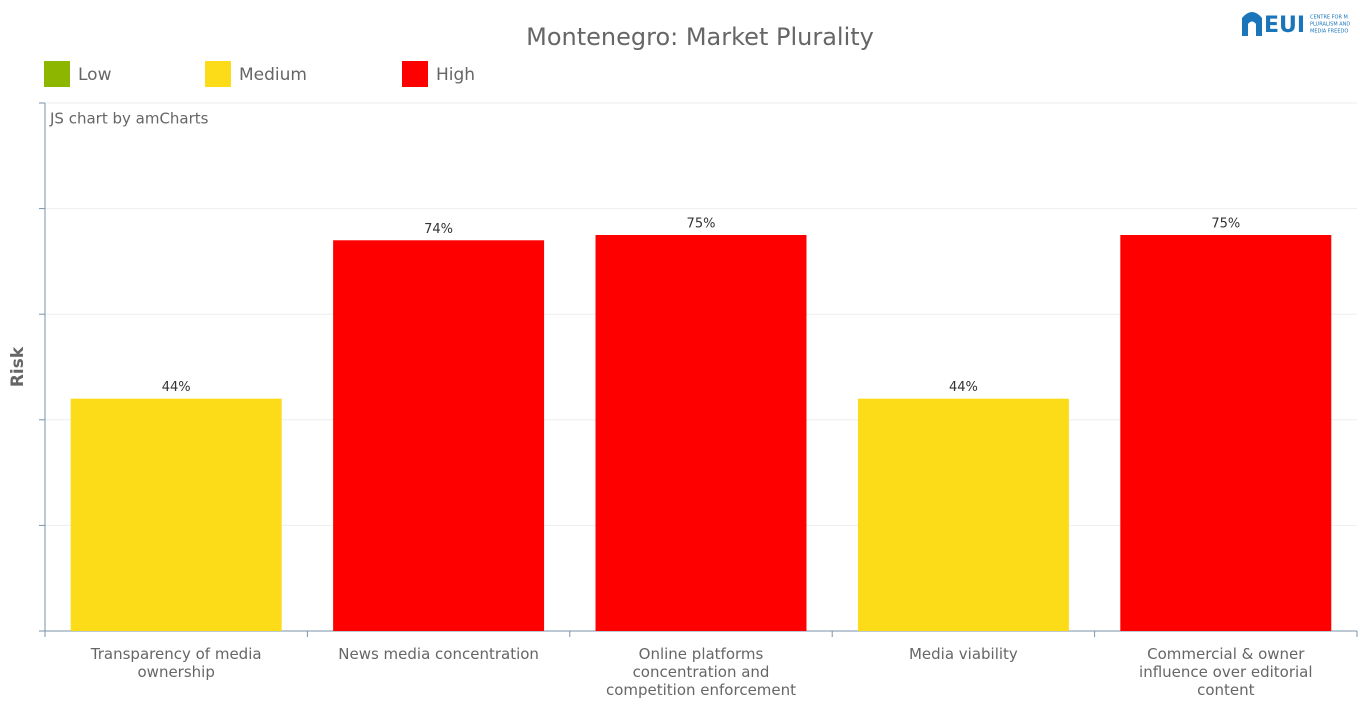 This screenshot has height=704, width=1360. I want to click on x-tick-label-box: Media viability, so click(963, 654).